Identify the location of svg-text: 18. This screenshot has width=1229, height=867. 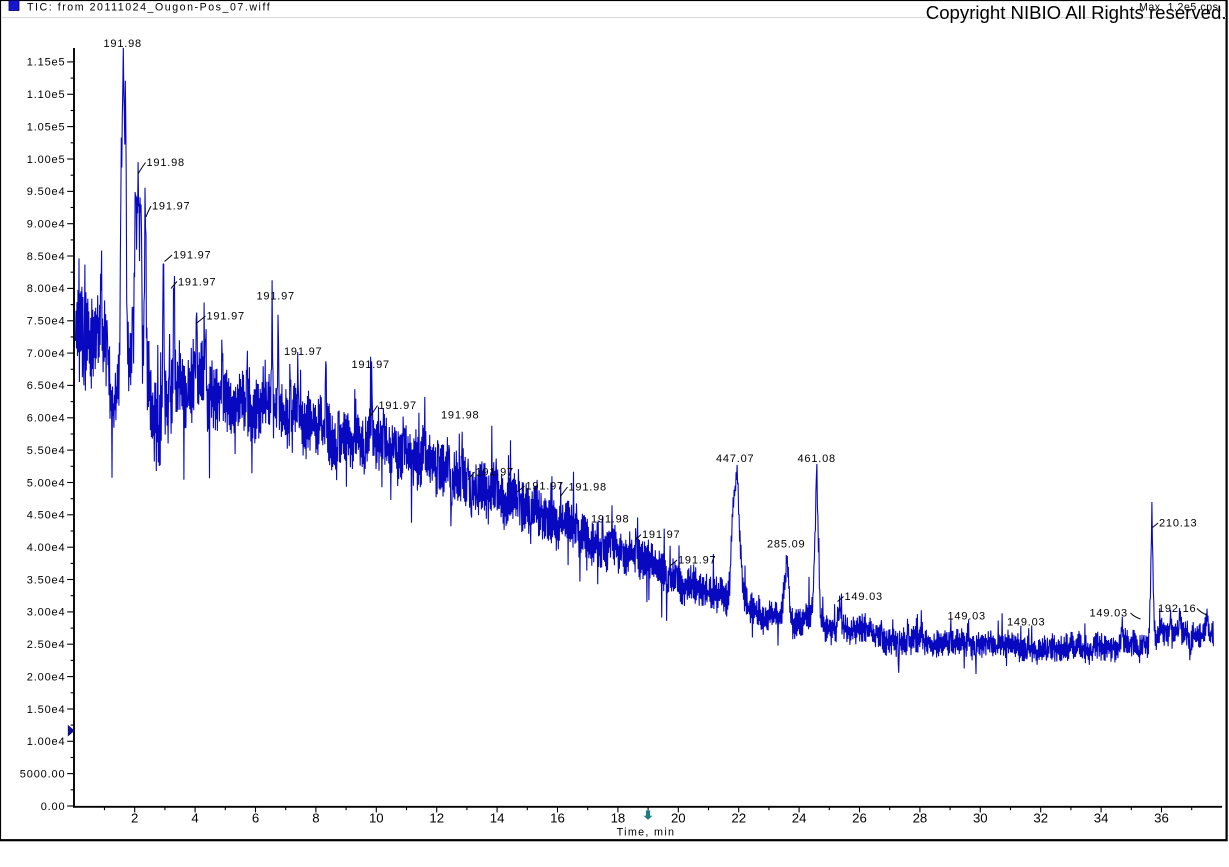
(618, 818).